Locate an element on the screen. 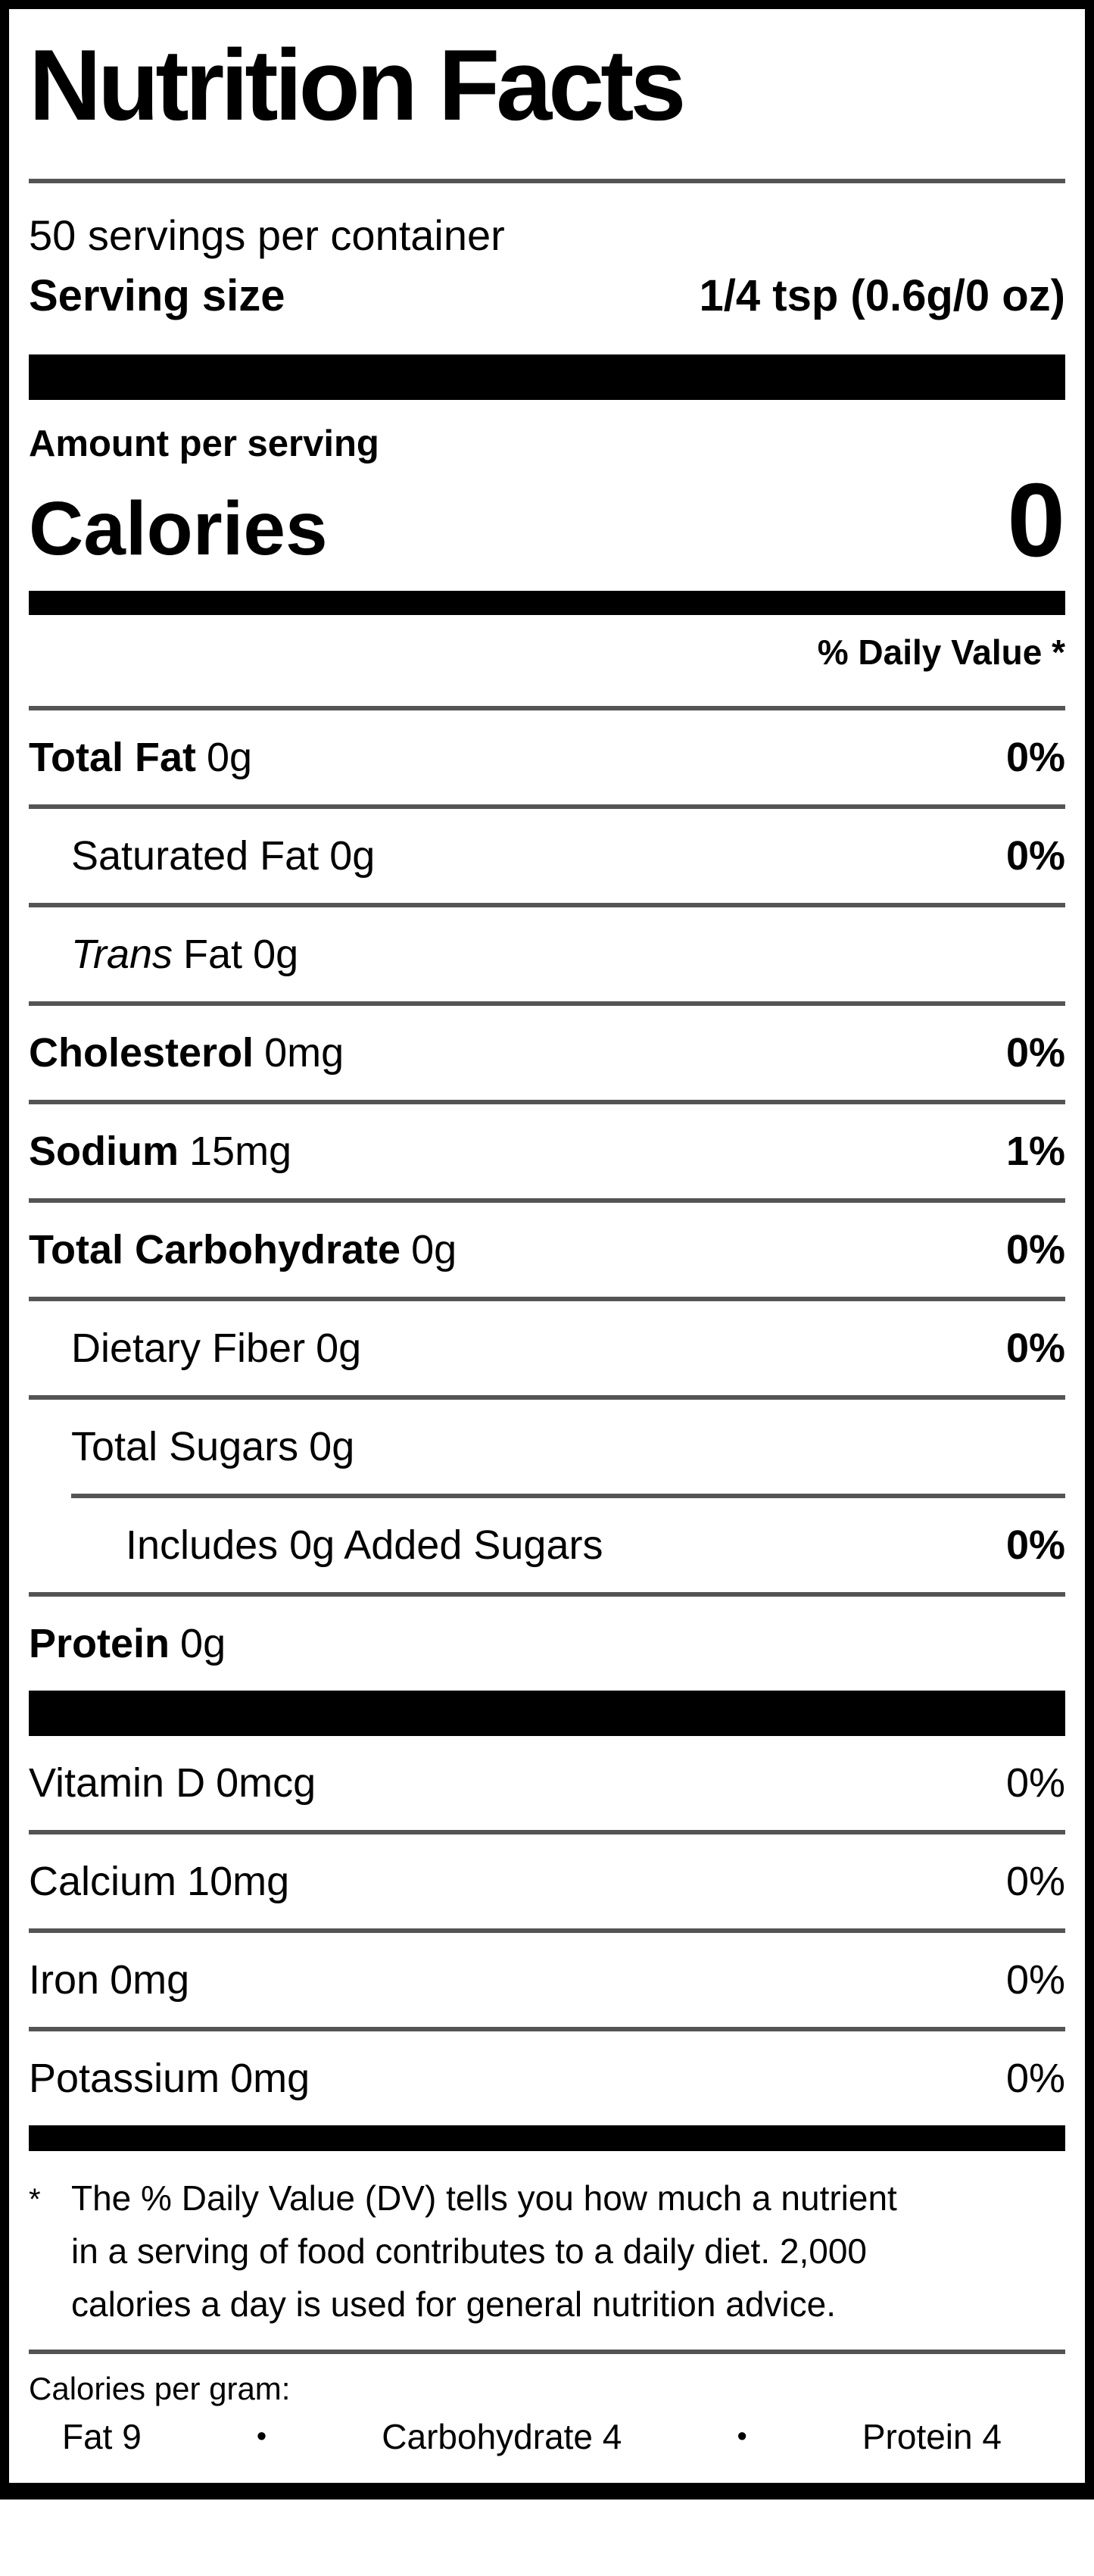 The height and width of the screenshot is (2576, 1094). nutrient-name: Total Sugars is located at coordinates (185, 1447).